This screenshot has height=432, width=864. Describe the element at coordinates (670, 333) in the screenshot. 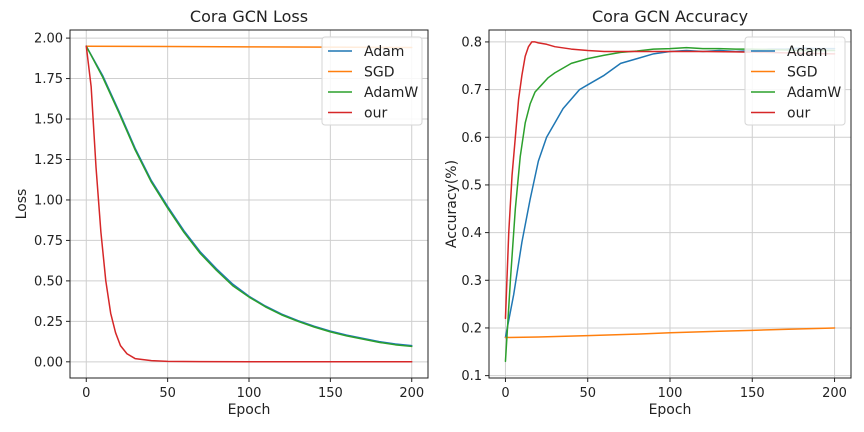

I see `series-line-sgd` at that location.